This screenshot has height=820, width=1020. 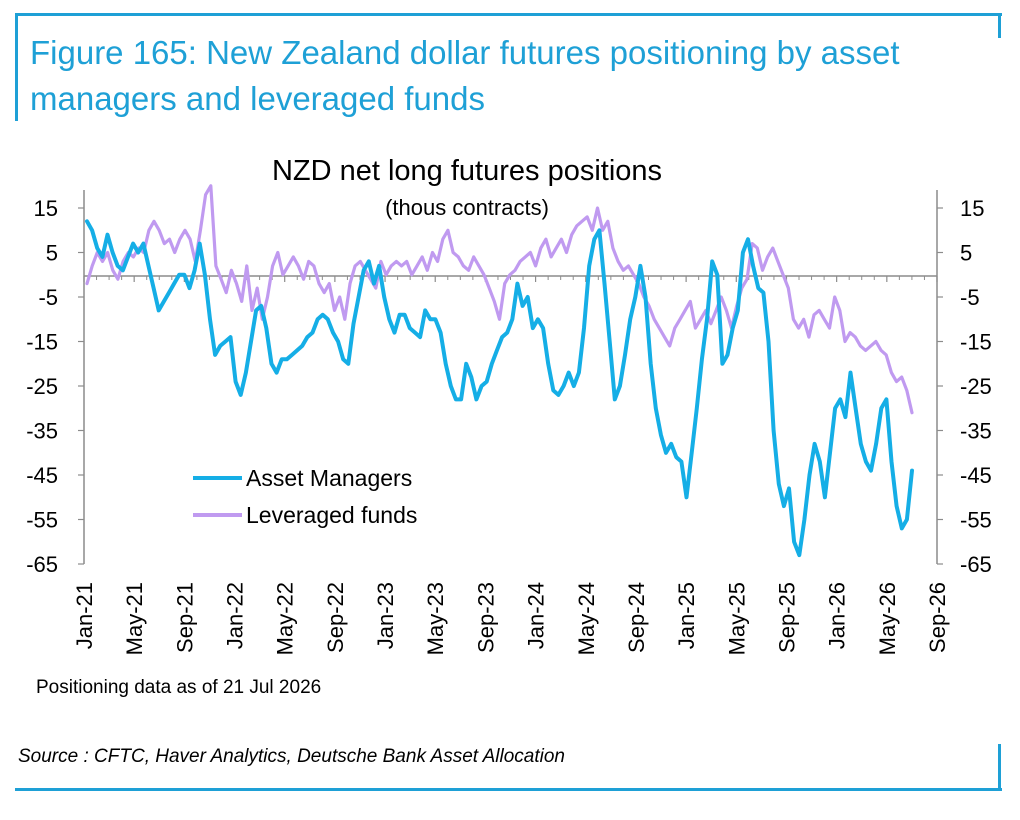 I want to click on bottom-rule, so click(x=508, y=789).